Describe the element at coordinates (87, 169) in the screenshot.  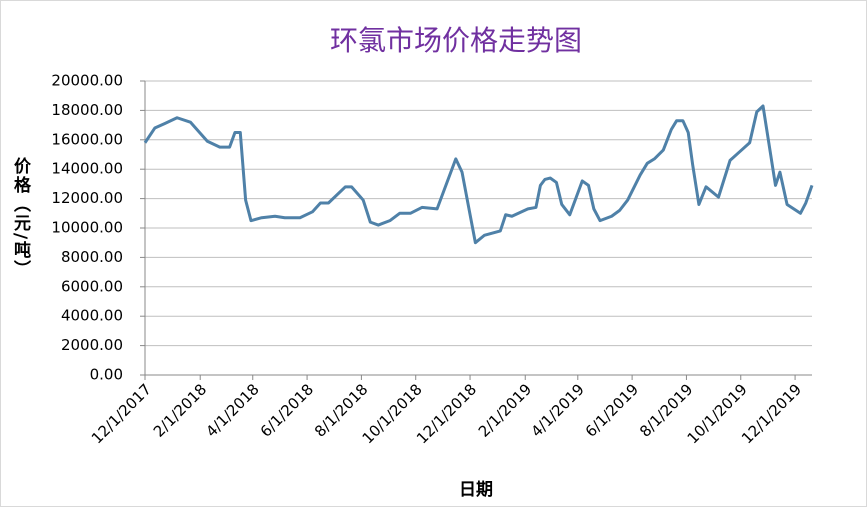
I see `y-tick-label: 14000.00` at that location.